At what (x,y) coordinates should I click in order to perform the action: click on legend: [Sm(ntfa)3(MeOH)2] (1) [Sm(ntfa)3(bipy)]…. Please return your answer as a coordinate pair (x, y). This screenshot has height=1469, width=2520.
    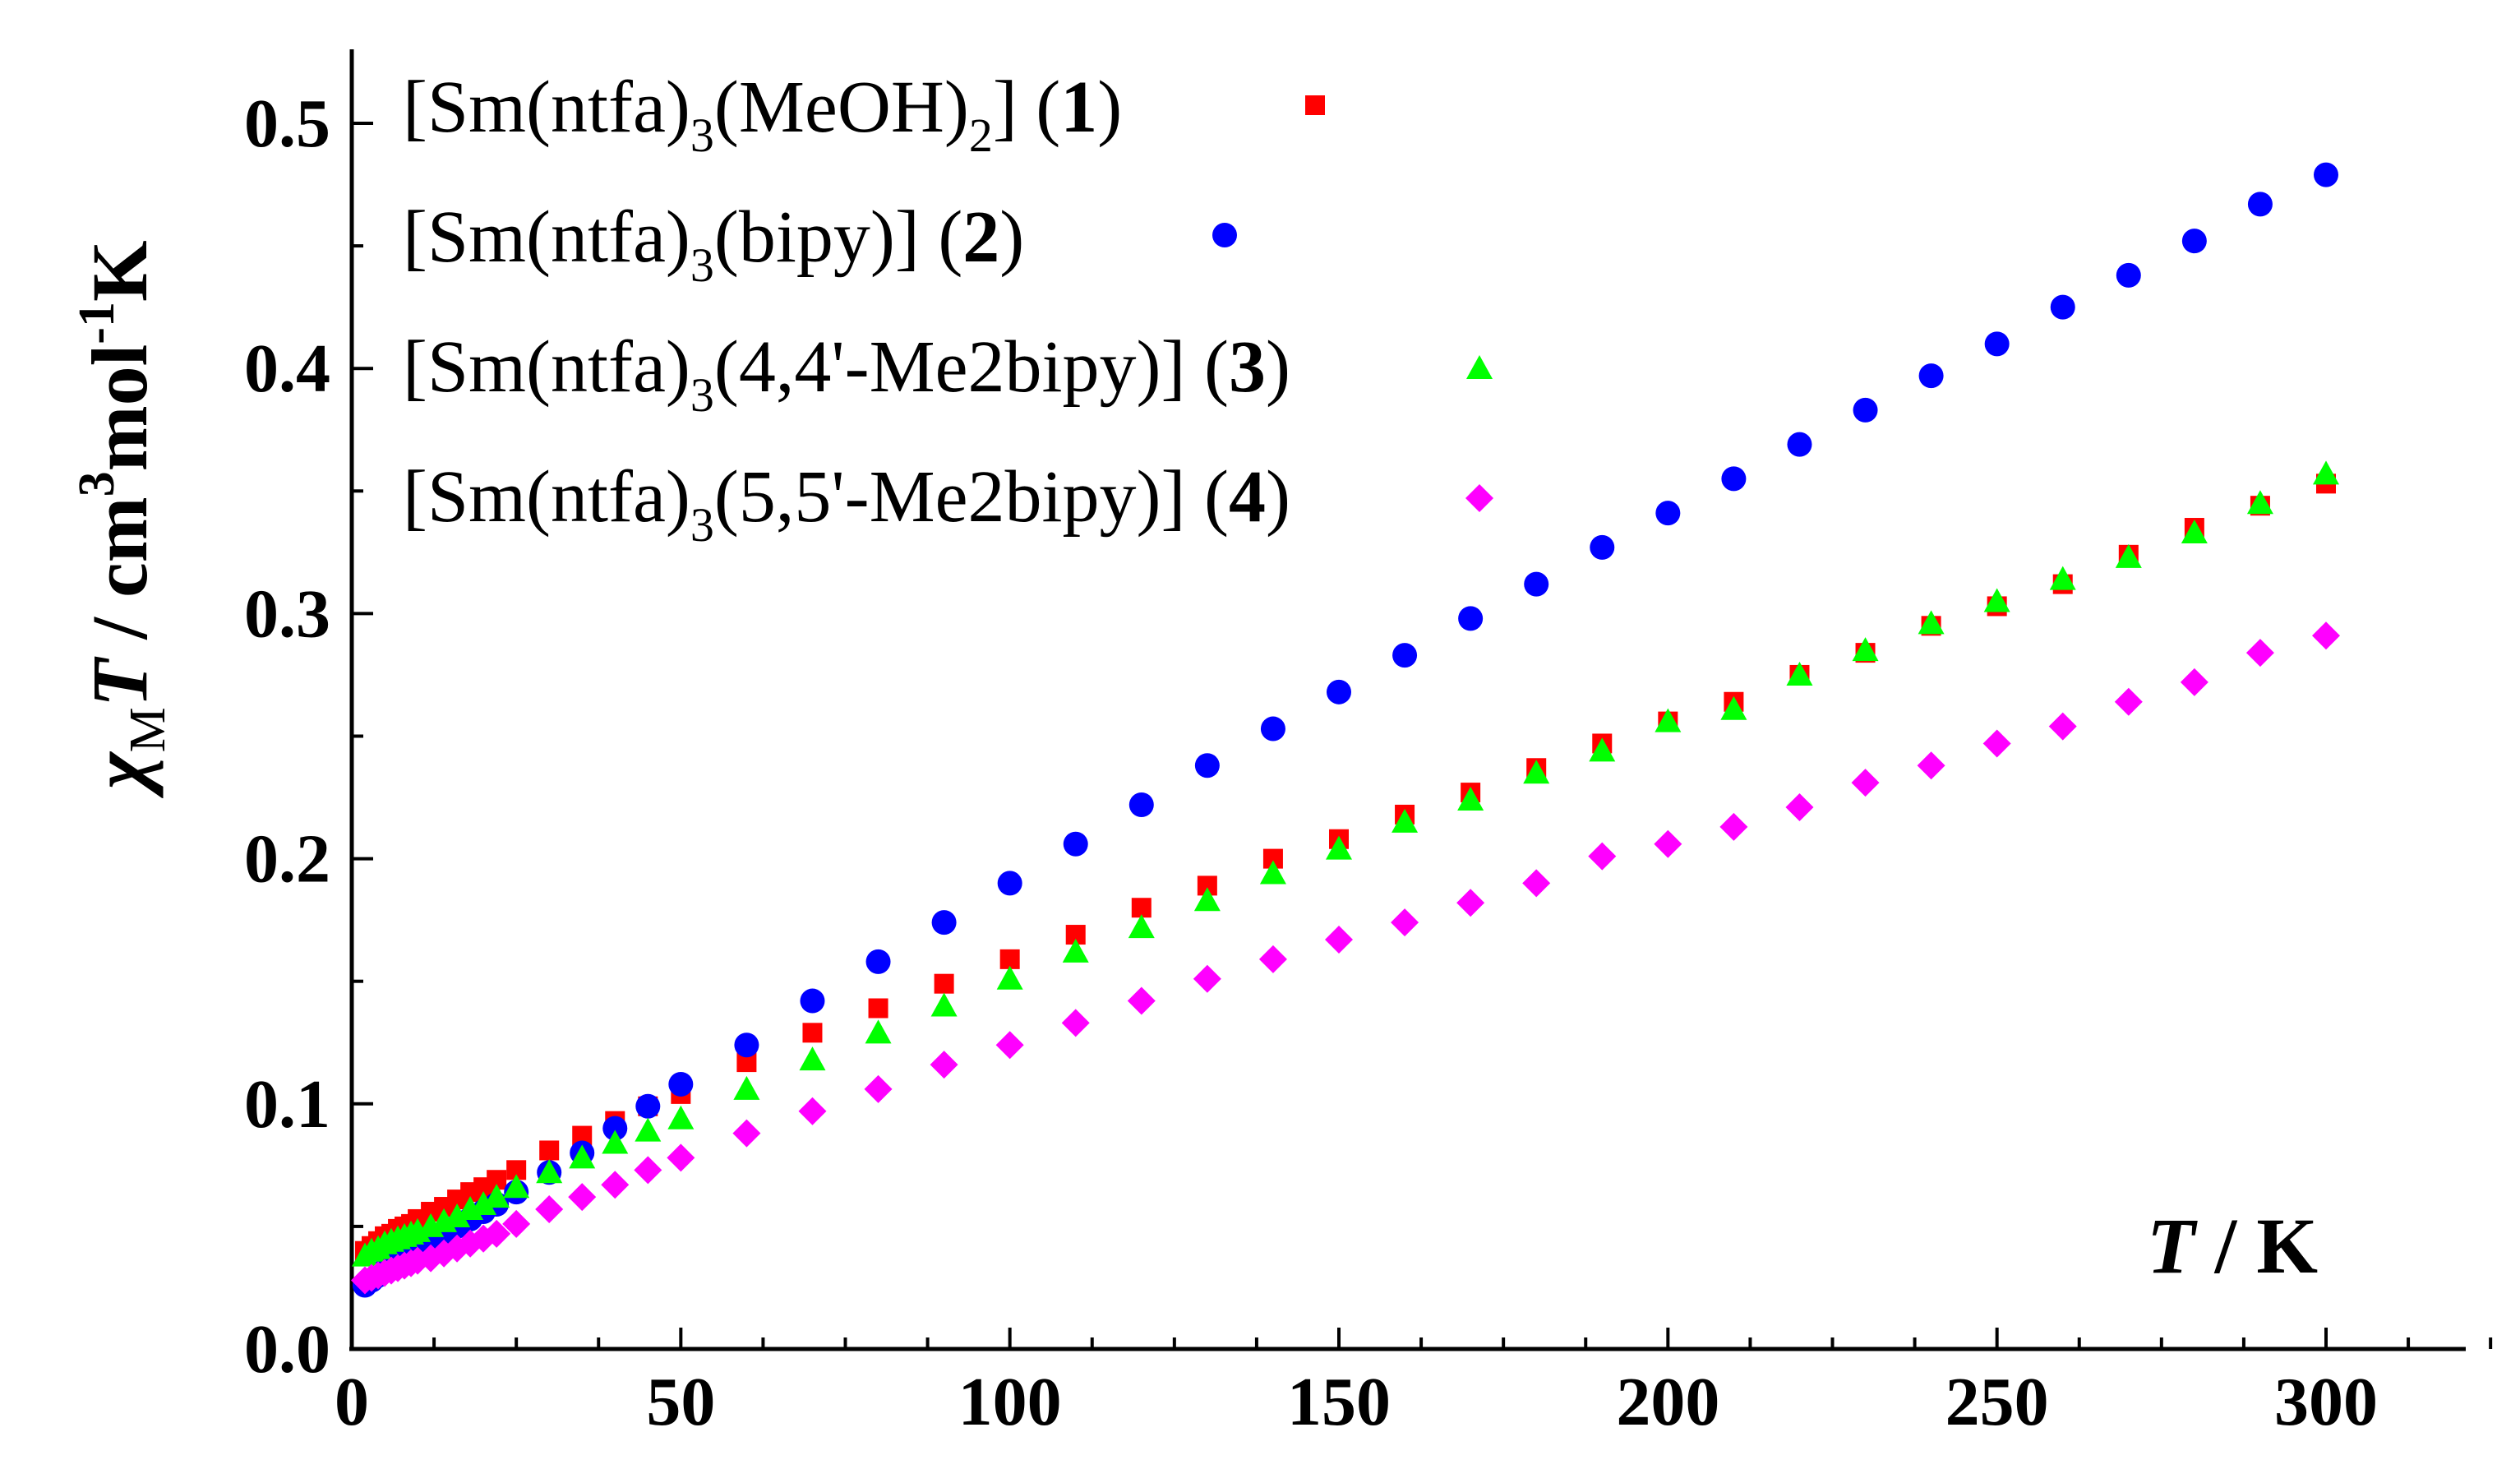
    Looking at the image, I should click on (948, 309).